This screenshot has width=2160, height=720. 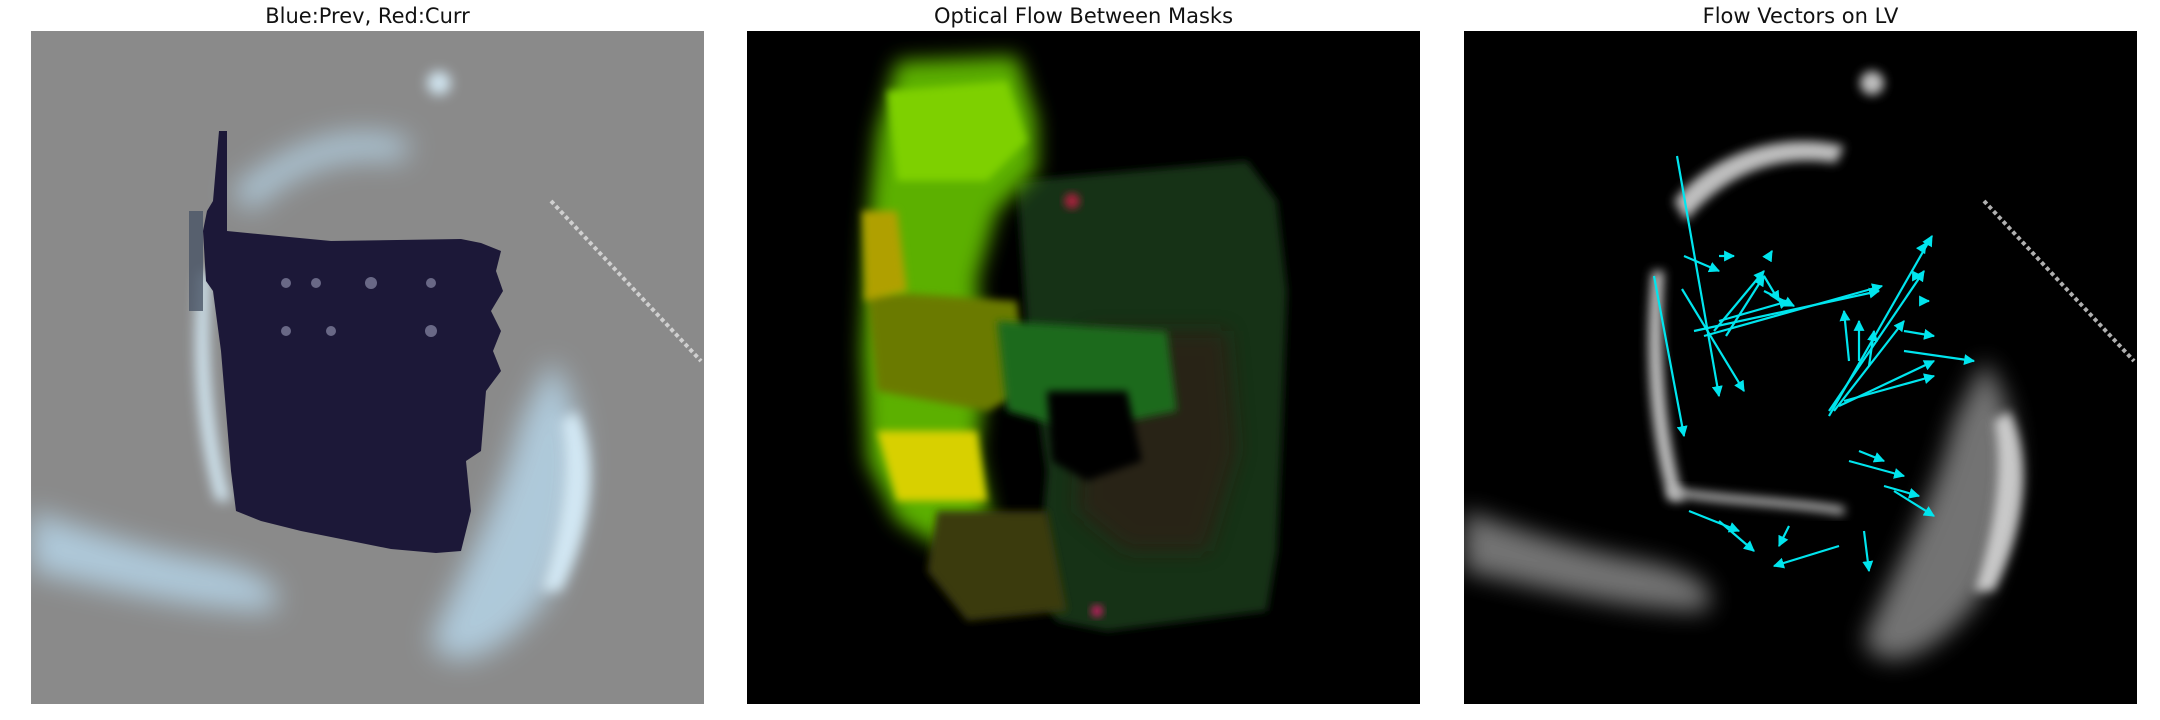 What do you see at coordinates (1800, 16) in the screenshot?
I see `panel-title: Flow Vectors on LV` at bounding box center [1800, 16].